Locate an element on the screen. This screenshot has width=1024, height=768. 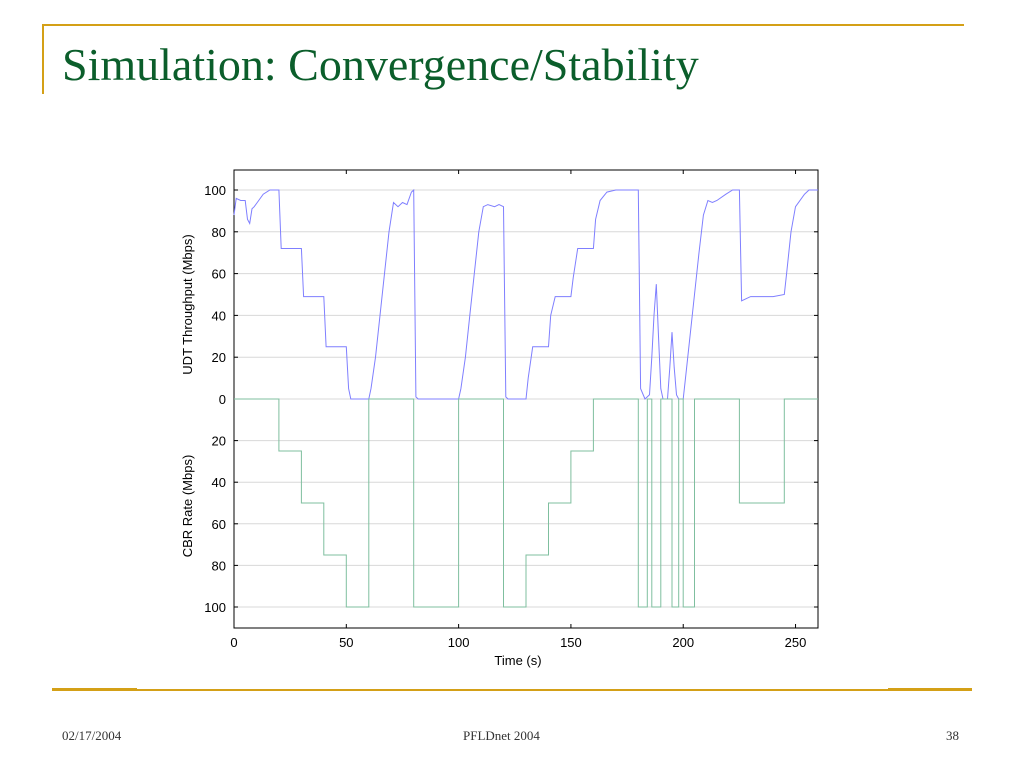
footer-rule-accent-right is located at coordinates (930, 689).